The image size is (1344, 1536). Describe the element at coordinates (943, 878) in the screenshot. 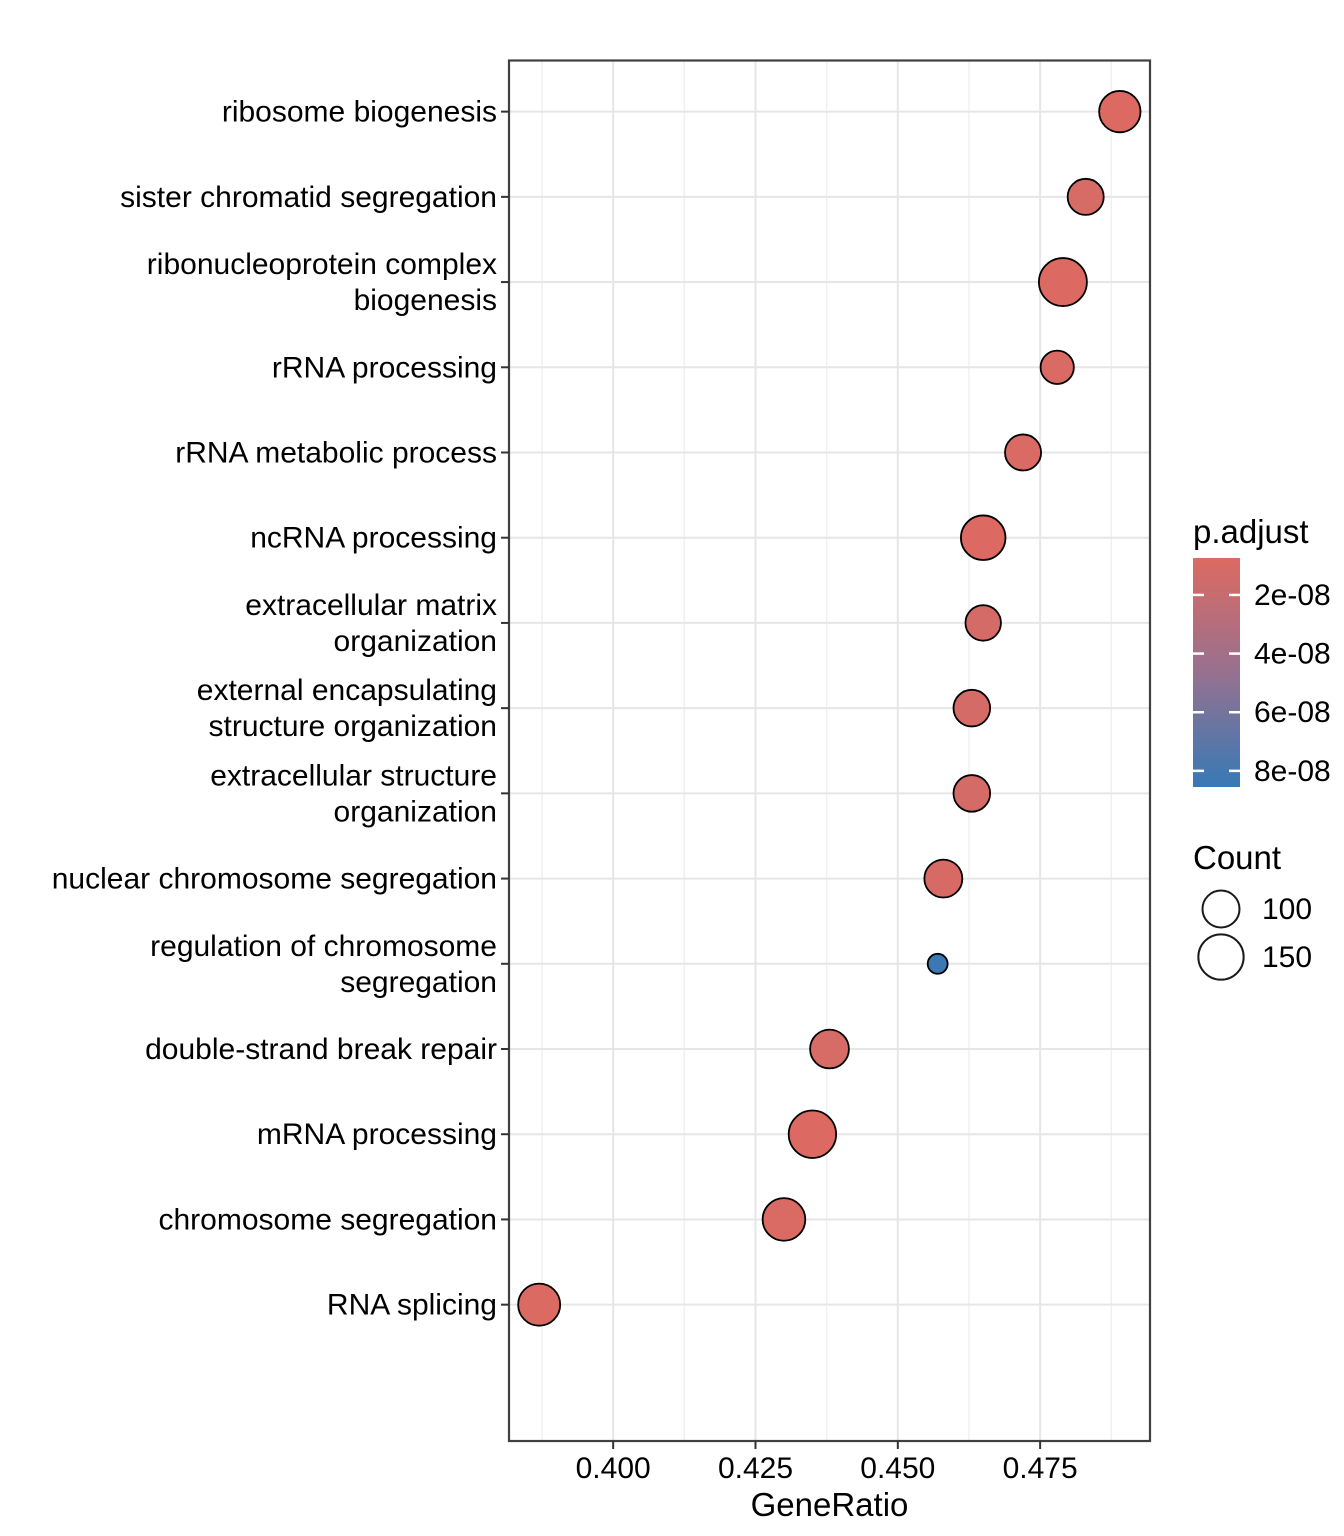

I see `dot-nuclear-chromosome-segregation` at that location.